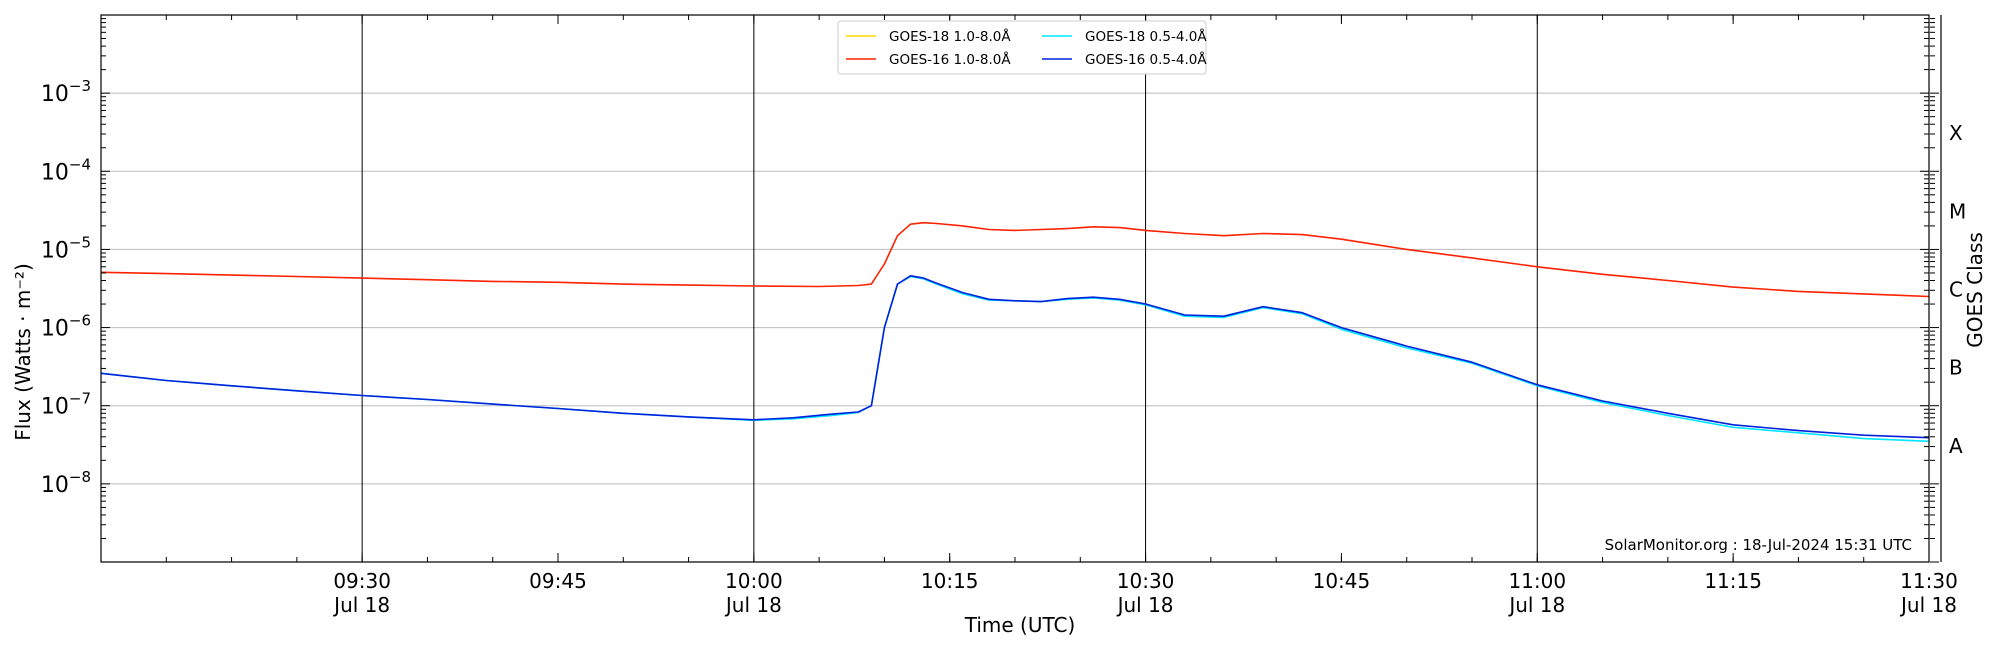 The height and width of the screenshot is (650, 2000). Describe the element at coordinates (66, 405) in the screenshot. I see `y-tick-label: 10⁻⁷` at that location.